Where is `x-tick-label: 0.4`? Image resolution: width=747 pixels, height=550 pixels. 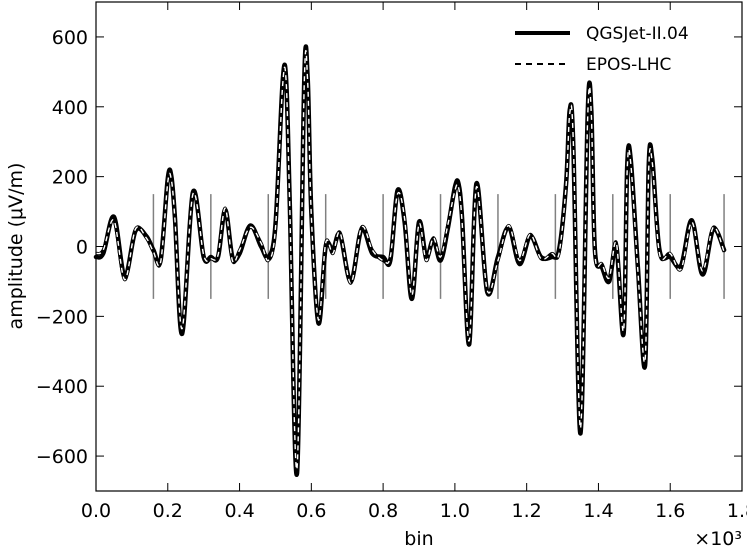
x-tick-label: 0.4 is located at coordinates (239, 511).